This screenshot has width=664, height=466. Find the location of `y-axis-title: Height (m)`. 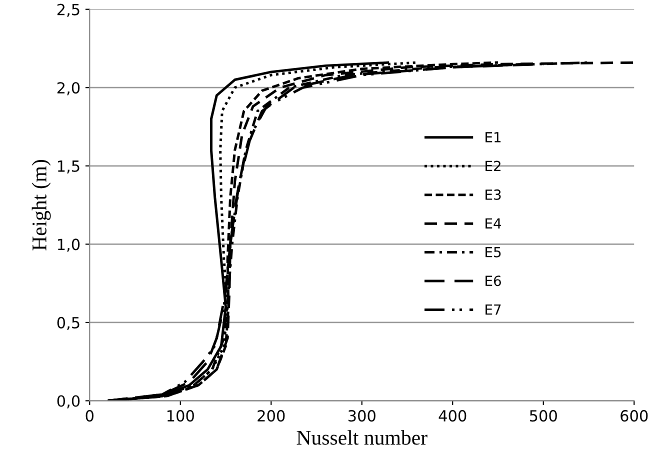

y-axis-title: Height (m) is located at coordinates (41, 205).